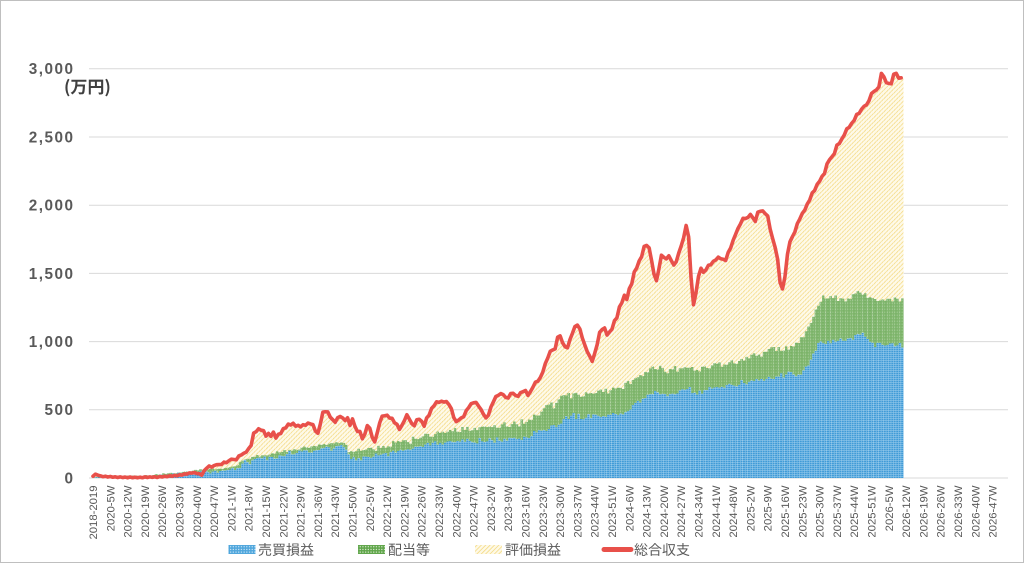 This screenshot has height=568, width=1024. What do you see at coordinates (232, 508) in the screenshot?
I see `svg-text: 2021-1W` at bounding box center [232, 508].